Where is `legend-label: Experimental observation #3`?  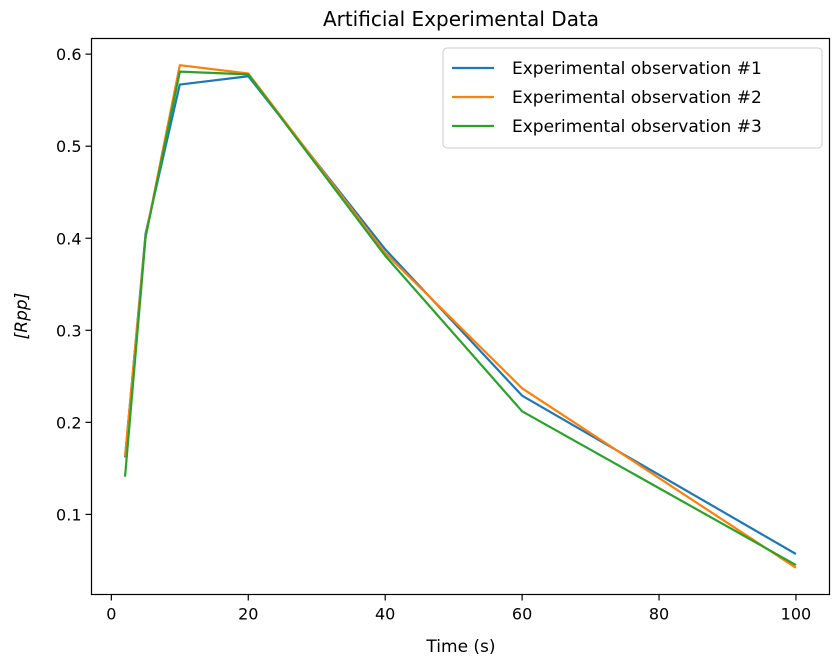
legend-label: Experimental observation #3 is located at coordinates (637, 127).